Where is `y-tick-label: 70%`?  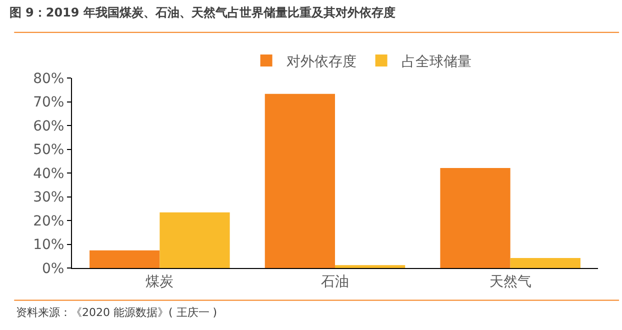 y-tick-label: 70% is located at coordinates (48, 102).